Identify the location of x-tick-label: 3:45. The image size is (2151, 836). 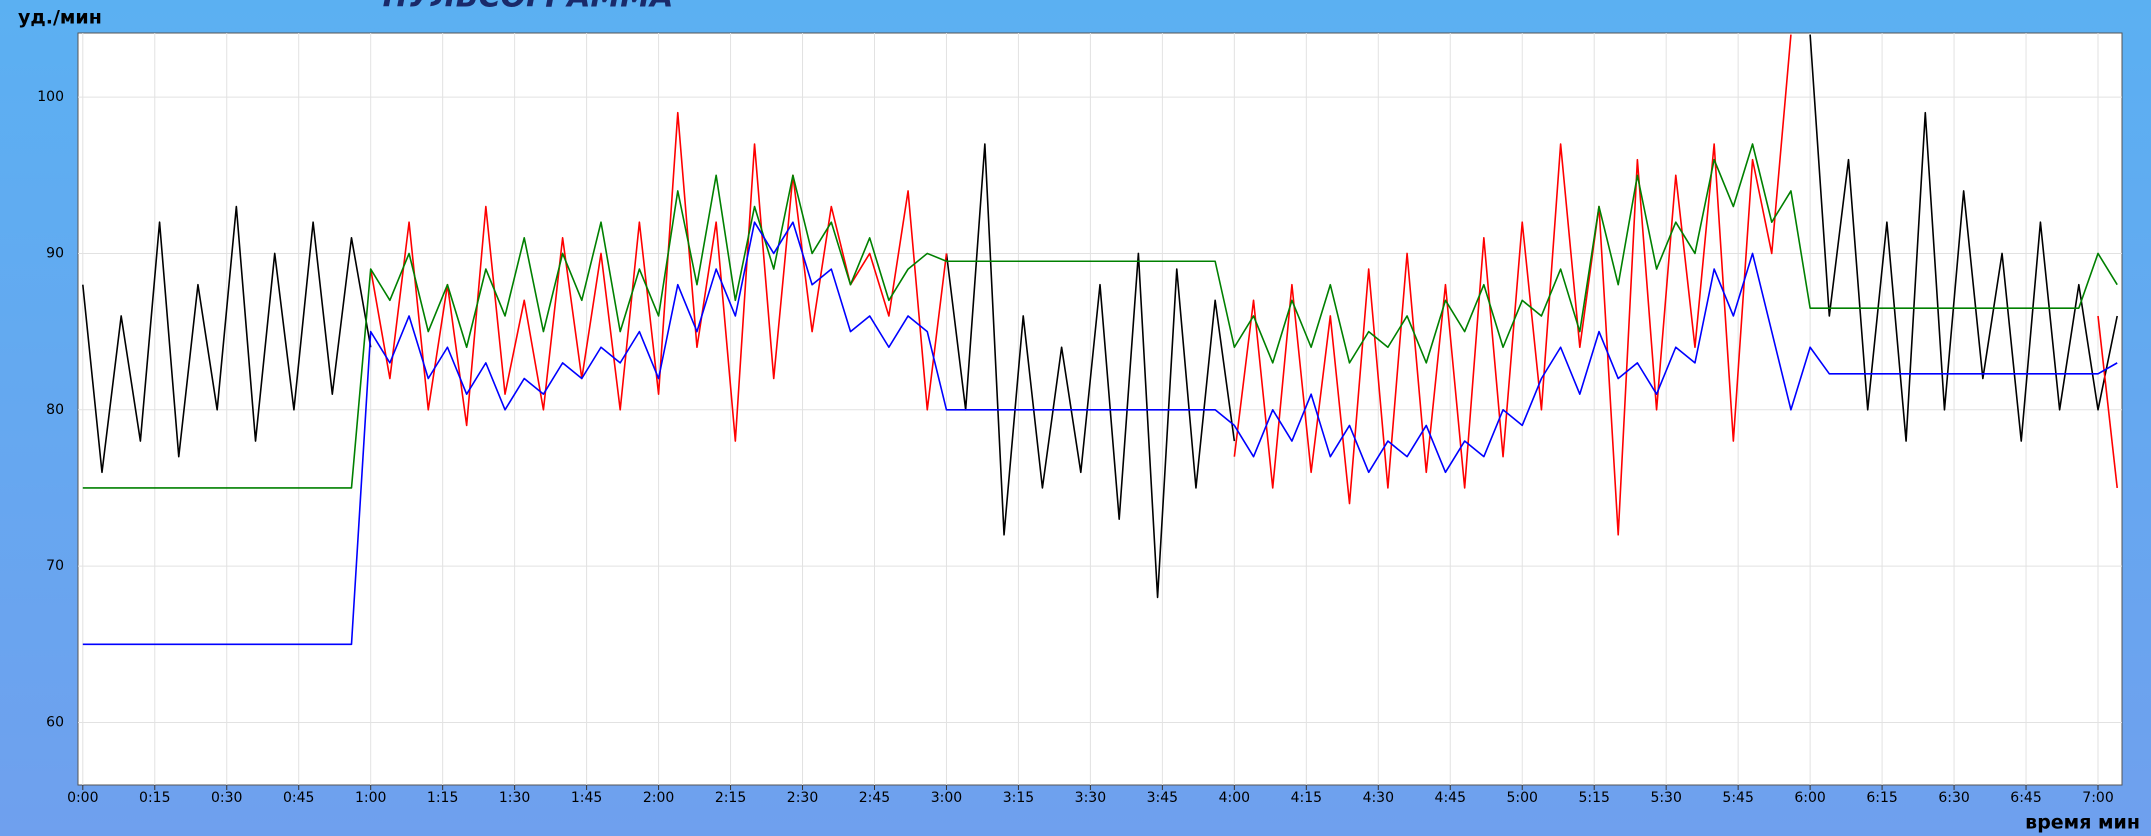
(1162, 798).